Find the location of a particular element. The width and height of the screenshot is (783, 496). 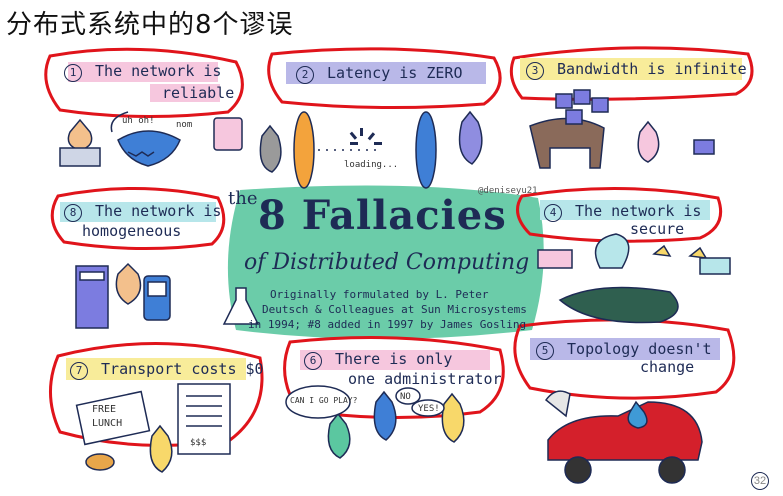

fallacy-5-line1: Topology doesn't is located at coordinates (639, 349).